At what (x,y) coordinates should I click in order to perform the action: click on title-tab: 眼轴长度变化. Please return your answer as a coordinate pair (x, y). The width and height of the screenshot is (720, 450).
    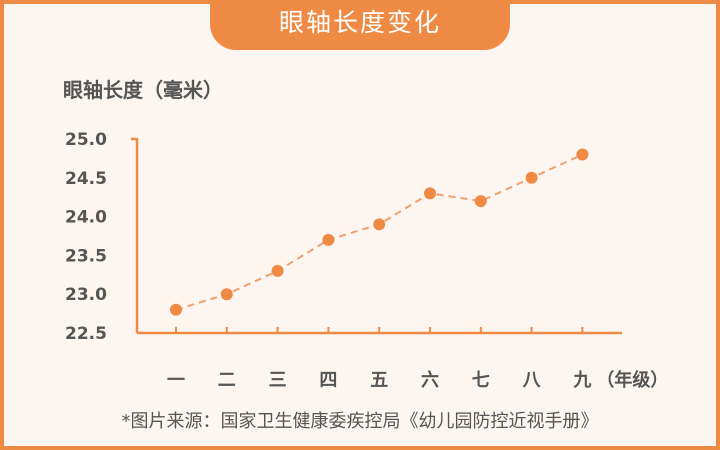
    Looking at the image, I should click on (360, 25).